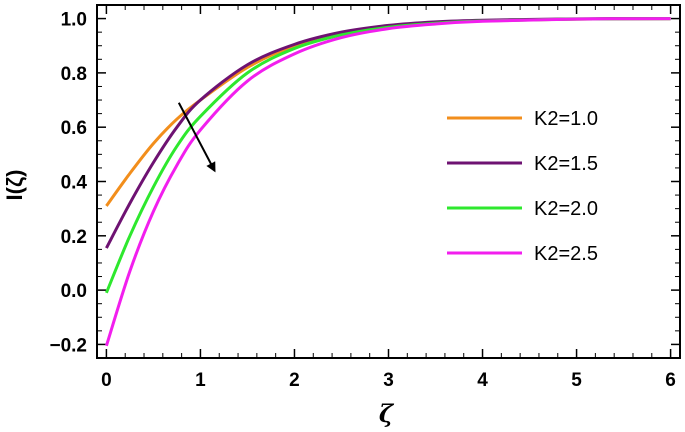  What do you see at coordinates (566, 254) in the screenshot?
I see `legend-label-4: K2=2.5` at bounding box center [566, 254].